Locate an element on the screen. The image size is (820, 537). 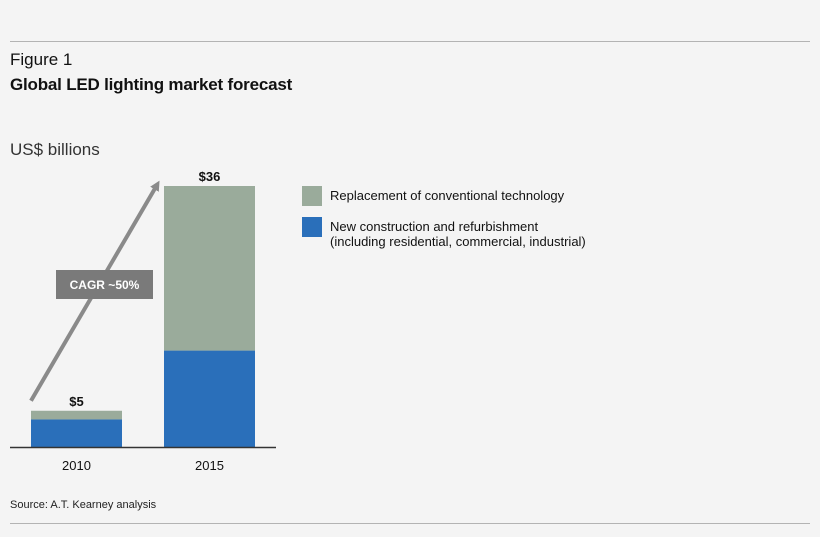
top-rule is located at coordinates (410, 41).